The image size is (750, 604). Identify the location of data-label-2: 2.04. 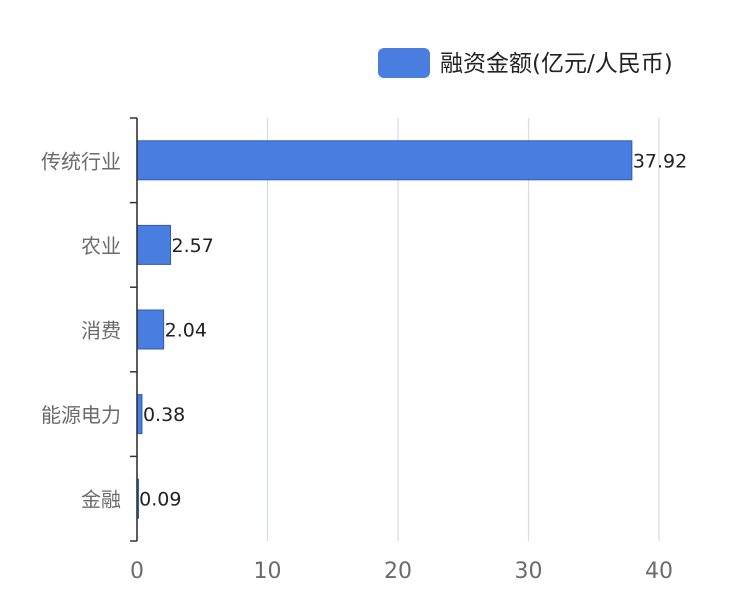
(186, 331).